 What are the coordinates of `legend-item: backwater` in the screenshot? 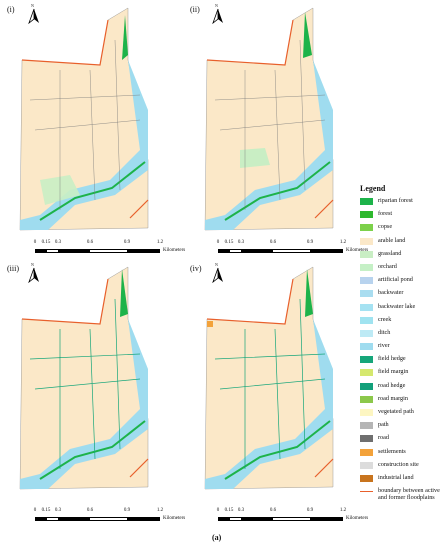 It's located at (400, 295).